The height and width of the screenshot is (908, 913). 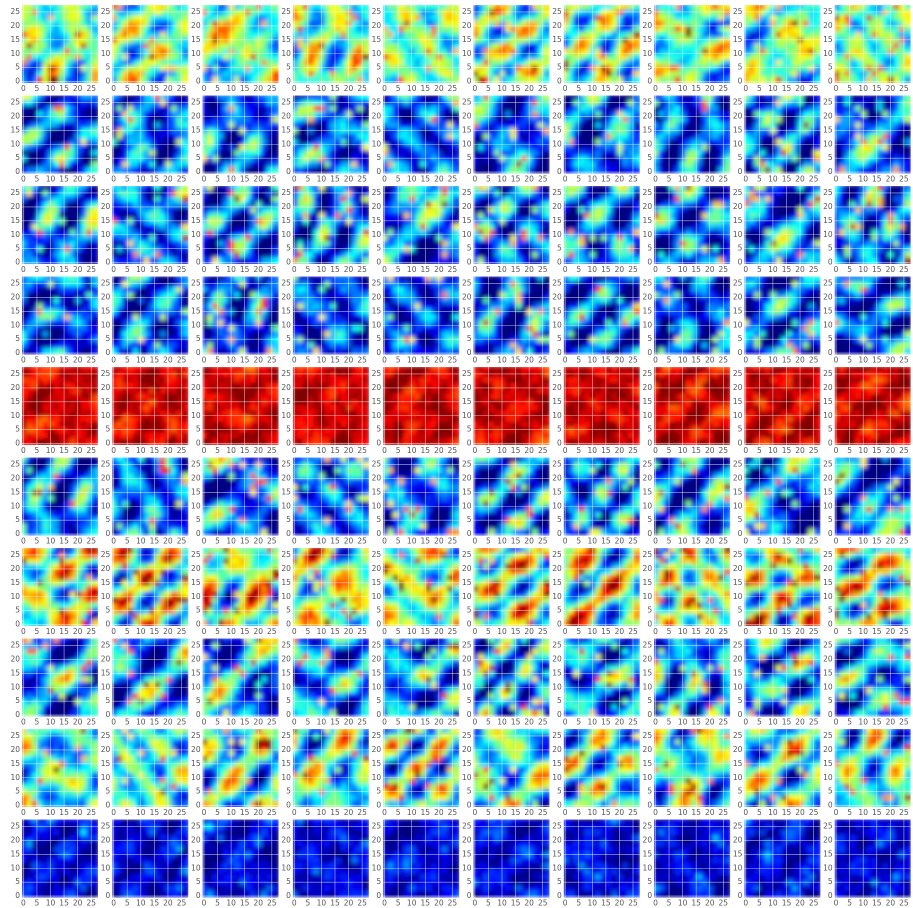 What do you see at coordinates (377, 143) in the screenshot?
I see `y-tick-label: 10` at bounding box center [377, 143].